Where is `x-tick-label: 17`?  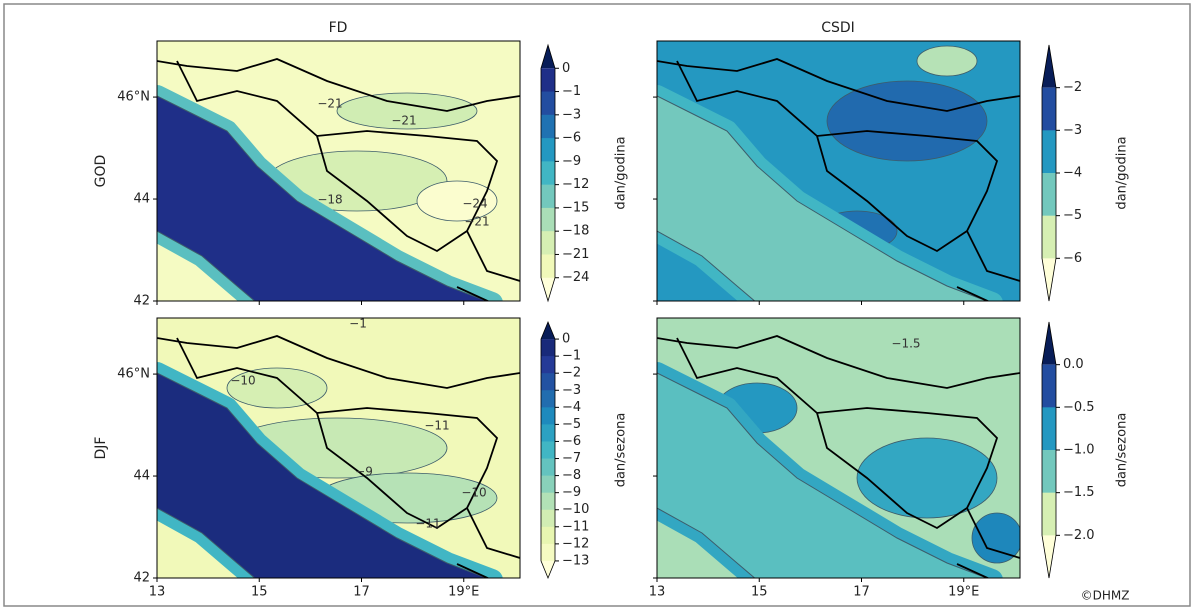
x-tick-label: 17 is located at coordinates (861, 592).